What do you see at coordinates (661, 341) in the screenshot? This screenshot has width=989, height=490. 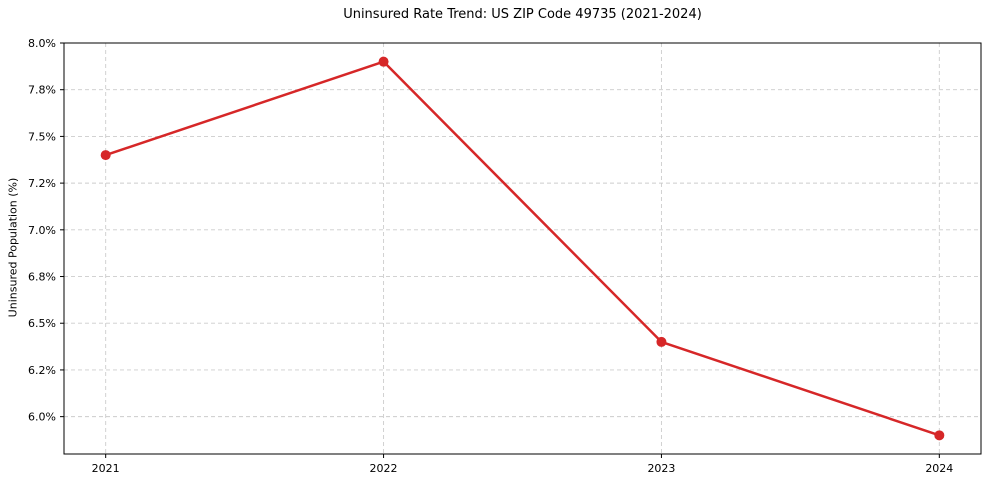 I see `data-point-2023` at bounding box center [661, 341].